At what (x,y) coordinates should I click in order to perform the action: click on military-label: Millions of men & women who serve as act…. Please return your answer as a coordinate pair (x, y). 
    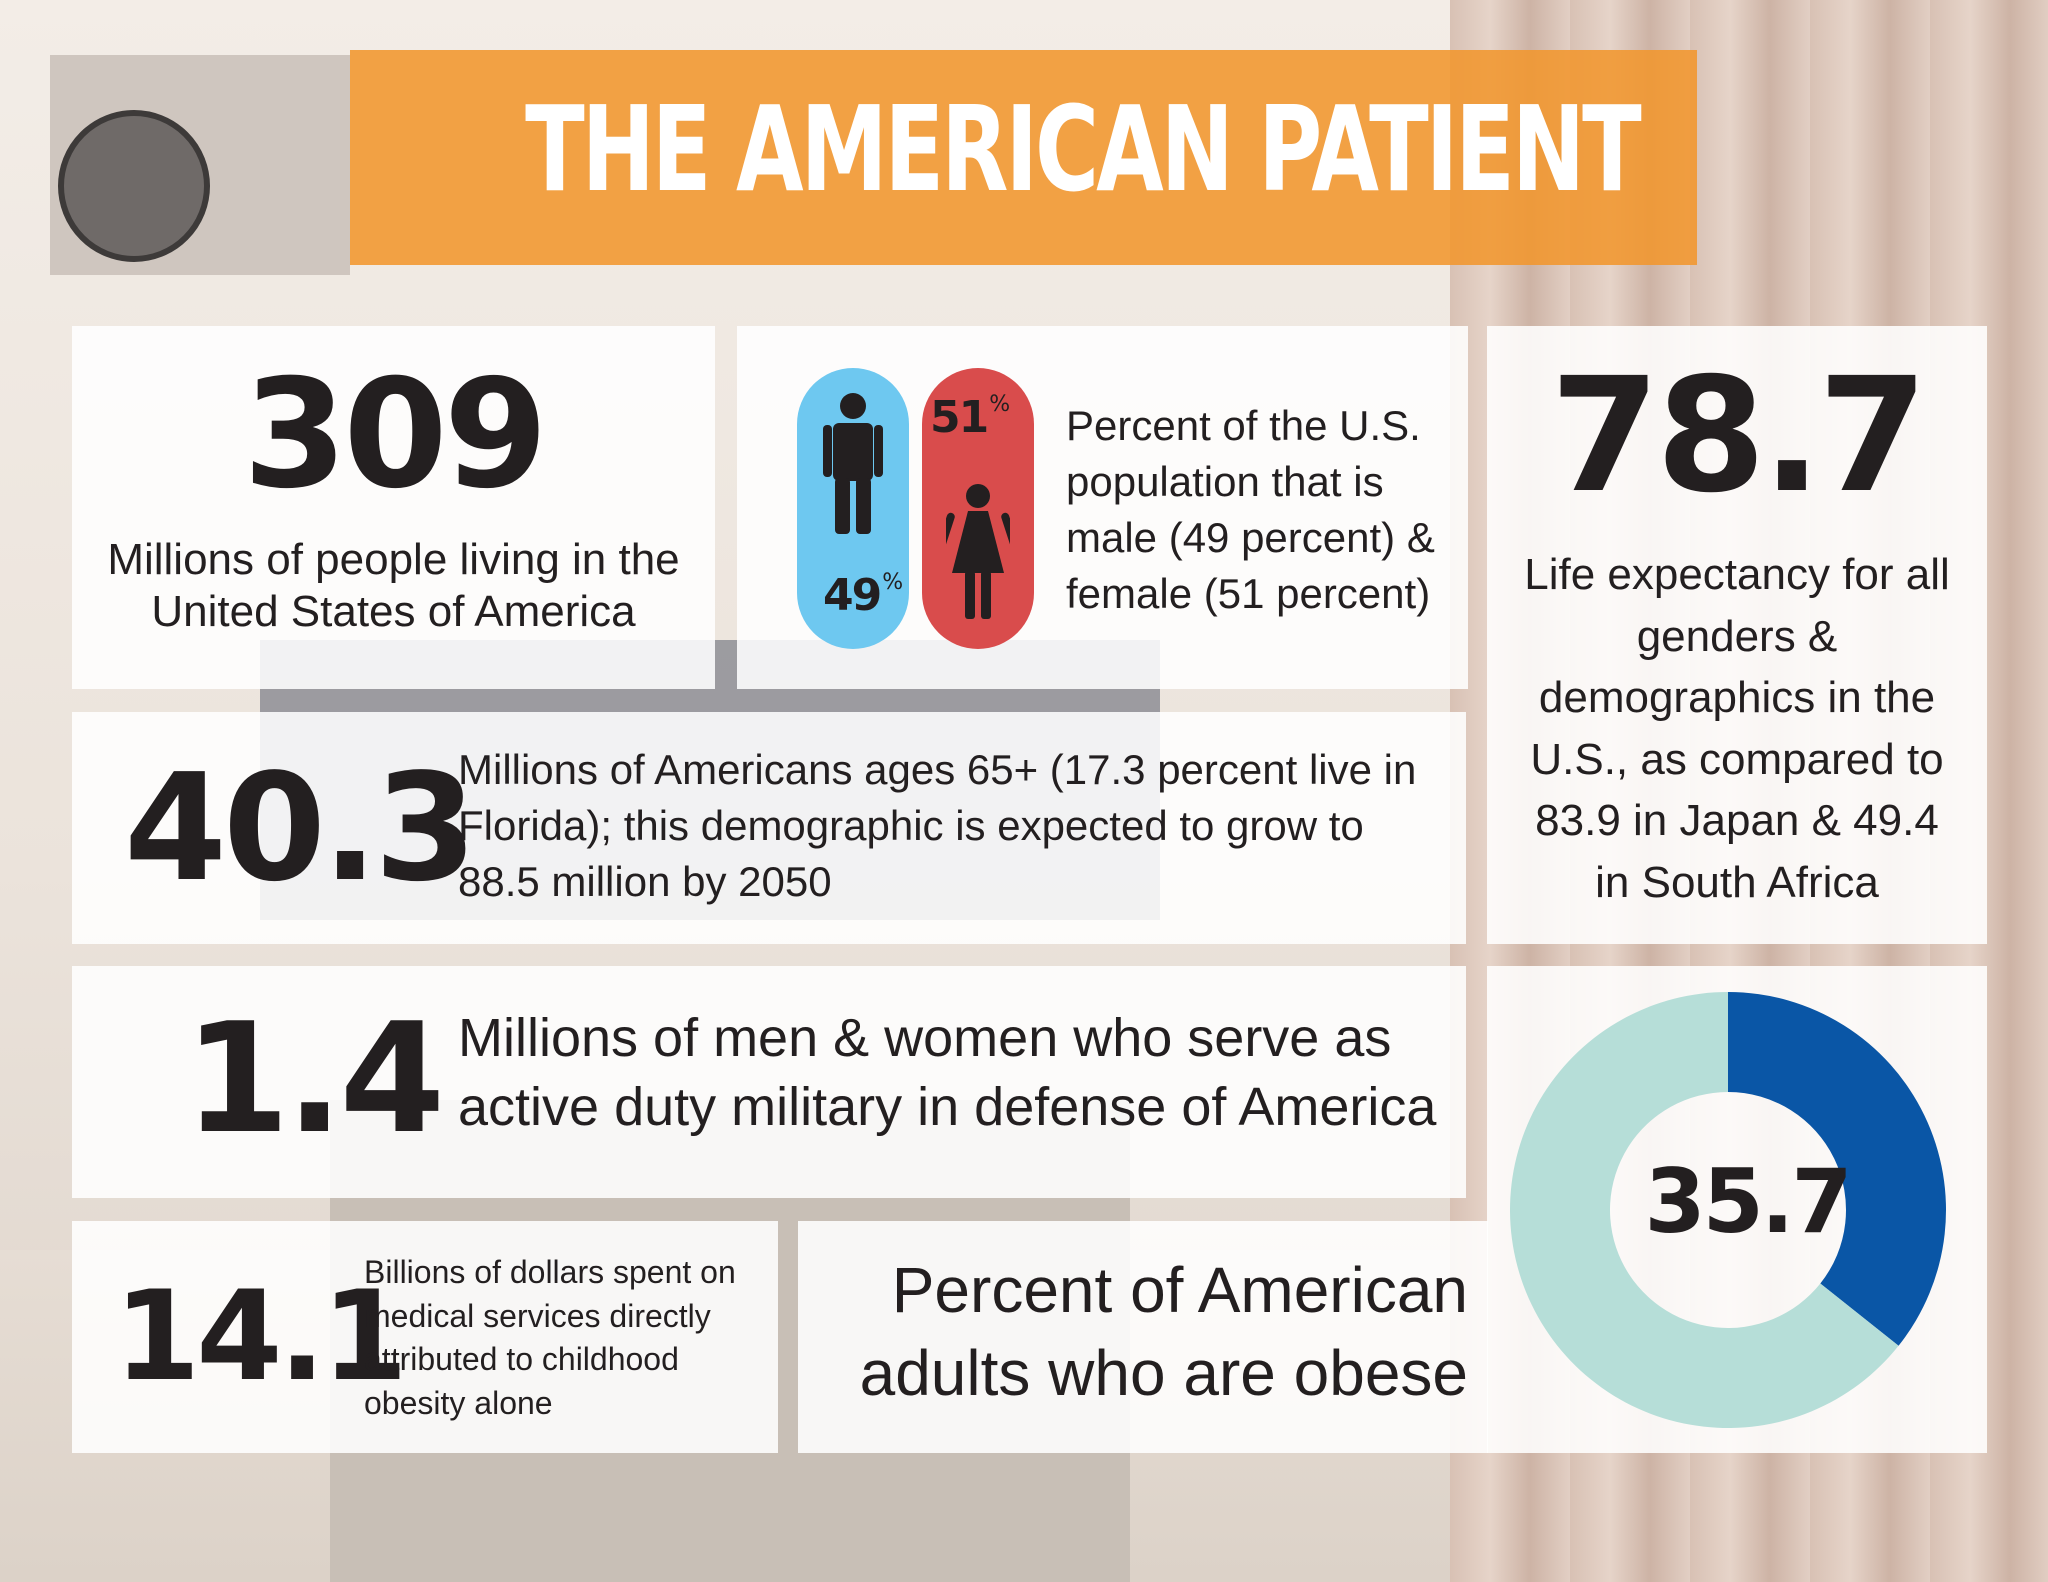
    Looking at the image, I should click on (947, 1072).